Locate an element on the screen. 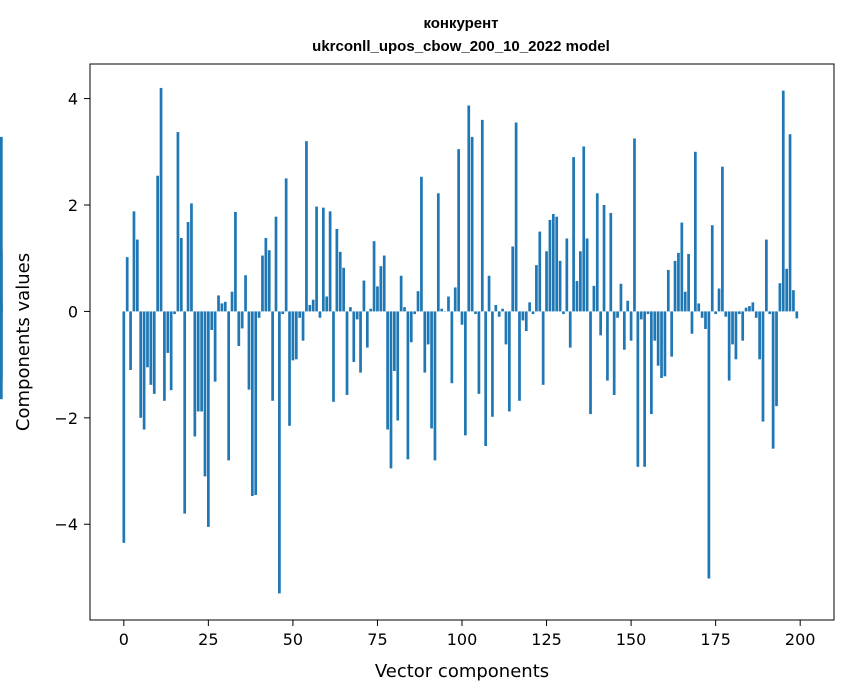 This screenshot has height=696, width=847. x-axis-label: Vector components is located at coordinates (462, 671).